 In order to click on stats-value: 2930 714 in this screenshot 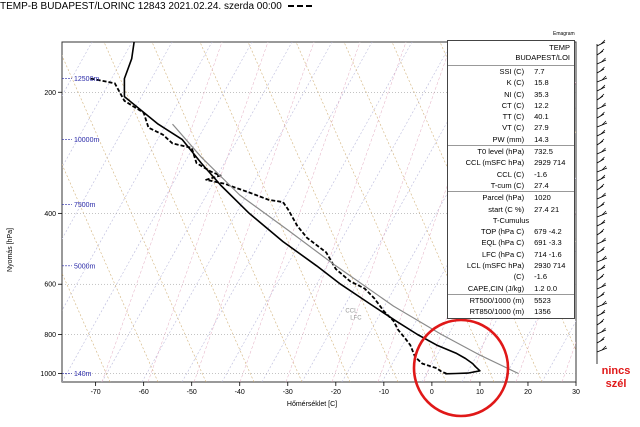, I will do `click(550, 266)`.